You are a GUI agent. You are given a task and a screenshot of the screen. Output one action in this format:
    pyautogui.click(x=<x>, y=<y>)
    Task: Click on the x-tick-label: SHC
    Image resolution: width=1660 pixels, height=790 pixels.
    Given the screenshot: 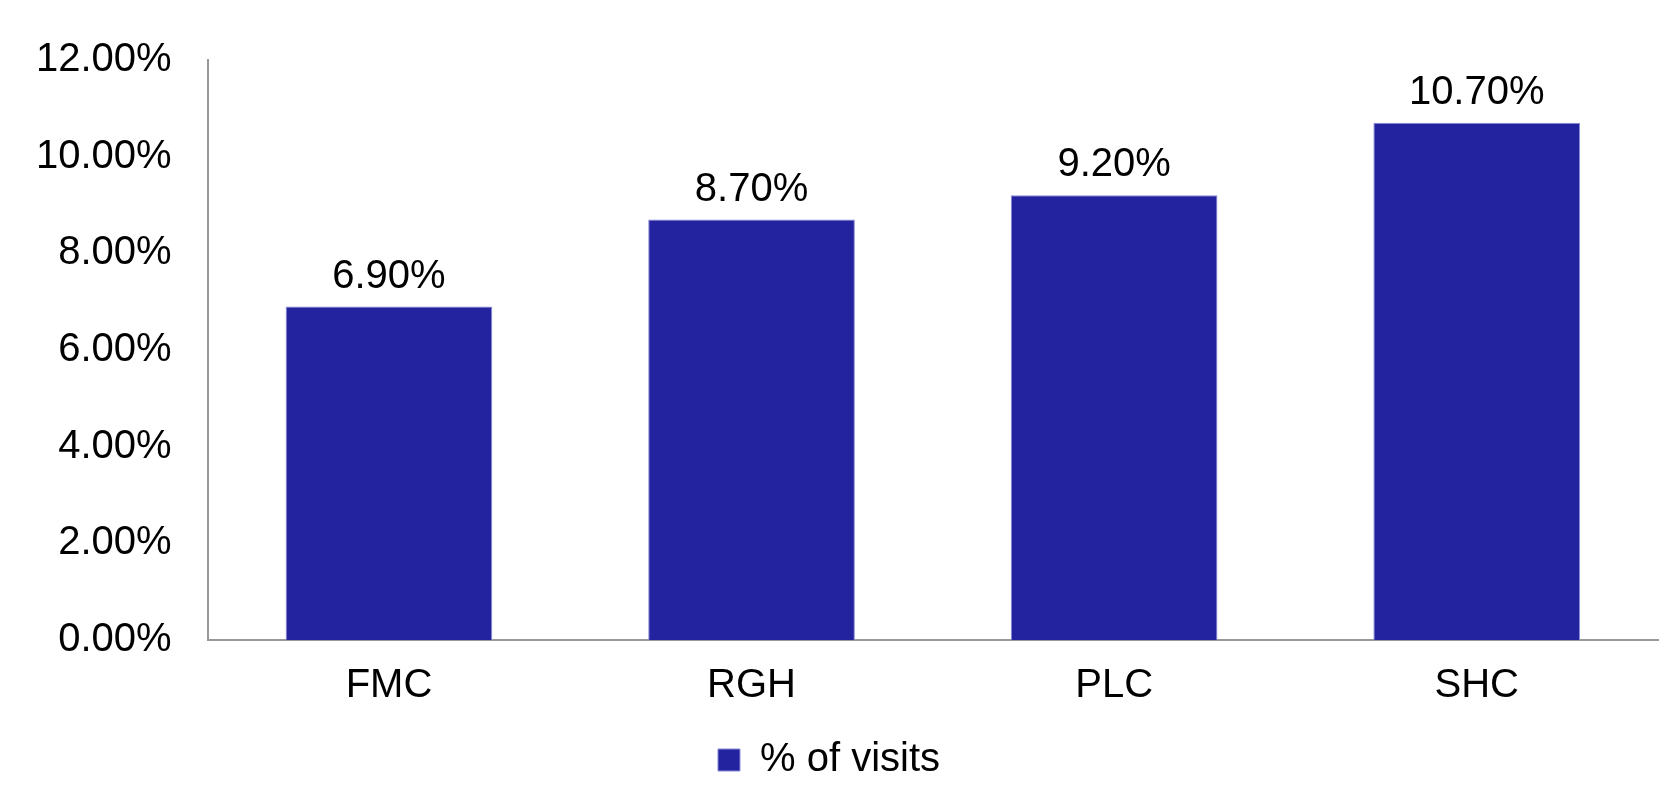 What is the action you would take?
    pyautogui.click(x=1476, y=683)
    